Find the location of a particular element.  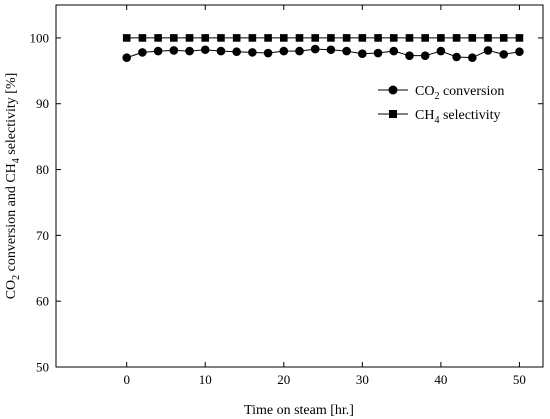

legend-marker-co2 is located at coordinates (393, 90).